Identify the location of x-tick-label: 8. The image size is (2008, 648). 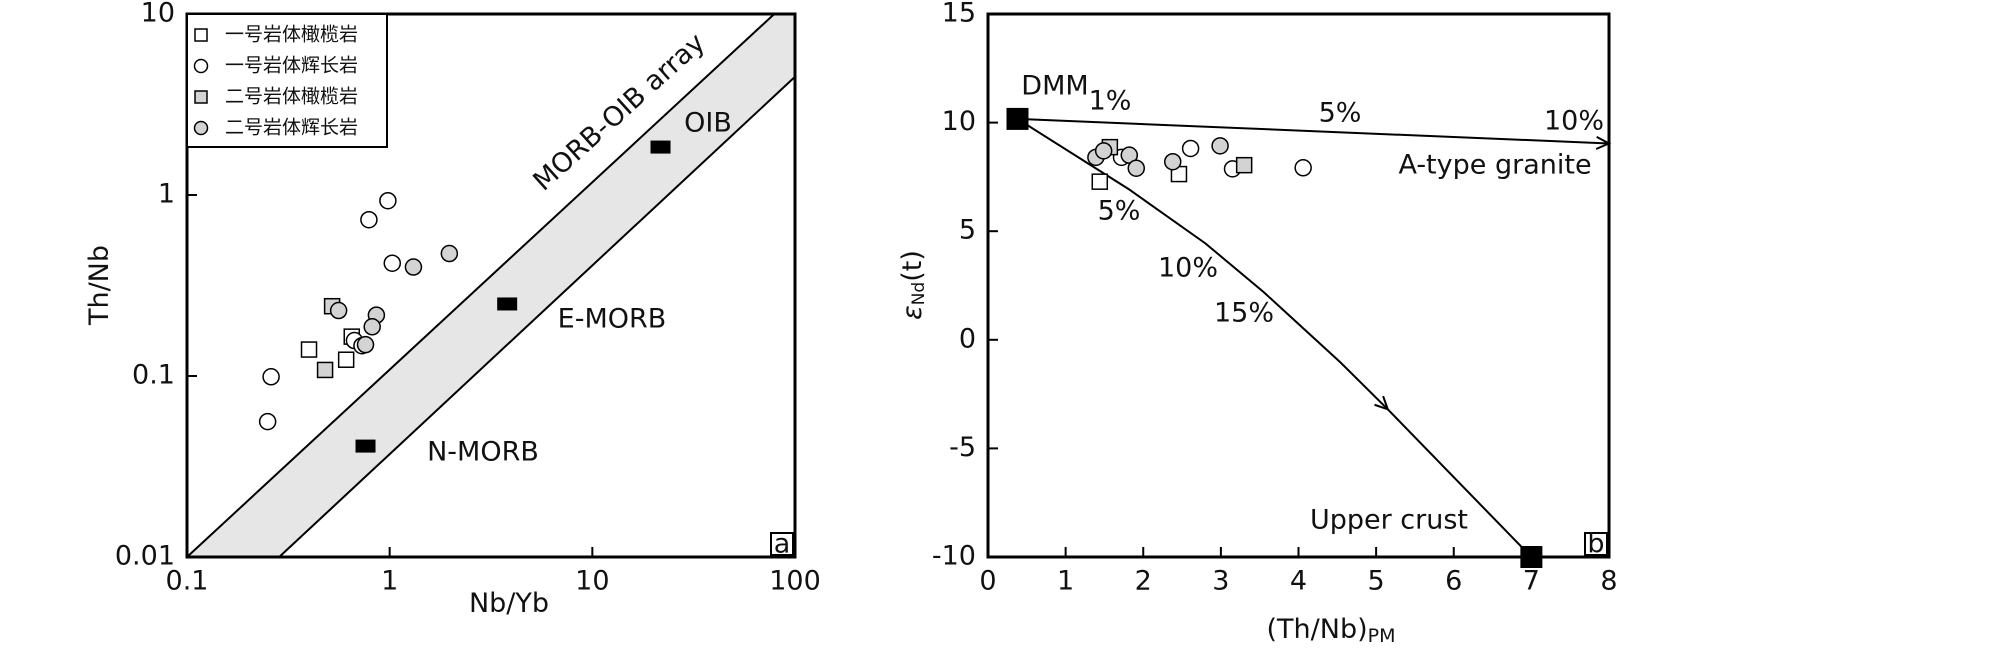
(1608, 581).